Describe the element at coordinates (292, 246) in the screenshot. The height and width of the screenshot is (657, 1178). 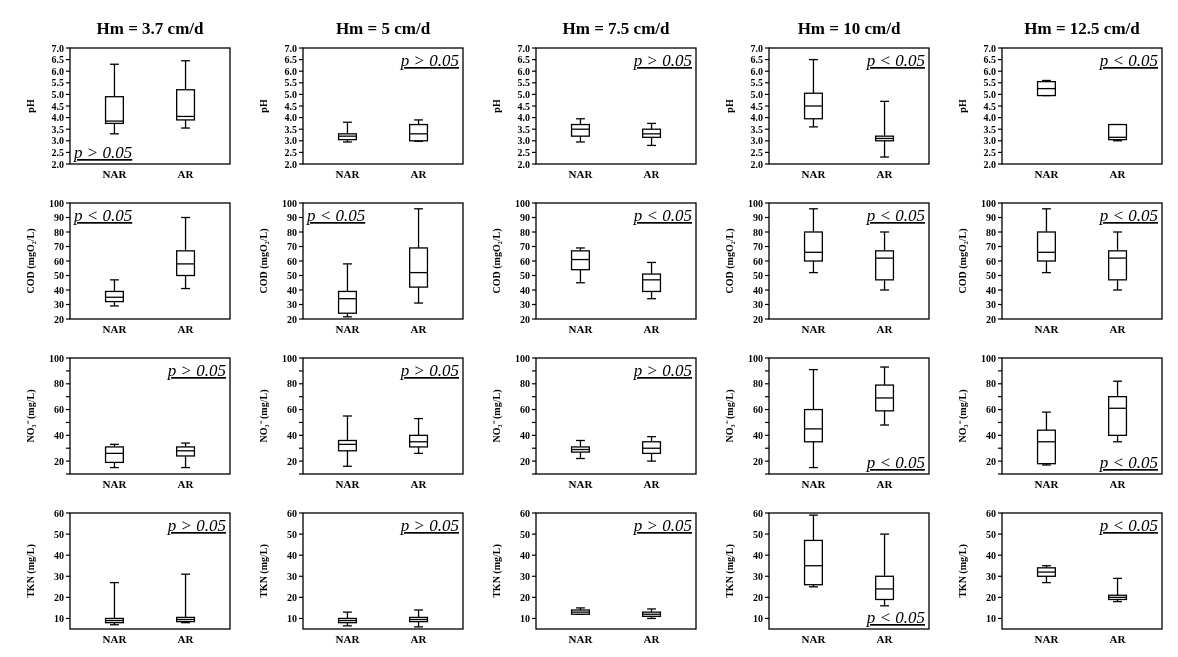
I see `y-tick-label: 70` at that location.